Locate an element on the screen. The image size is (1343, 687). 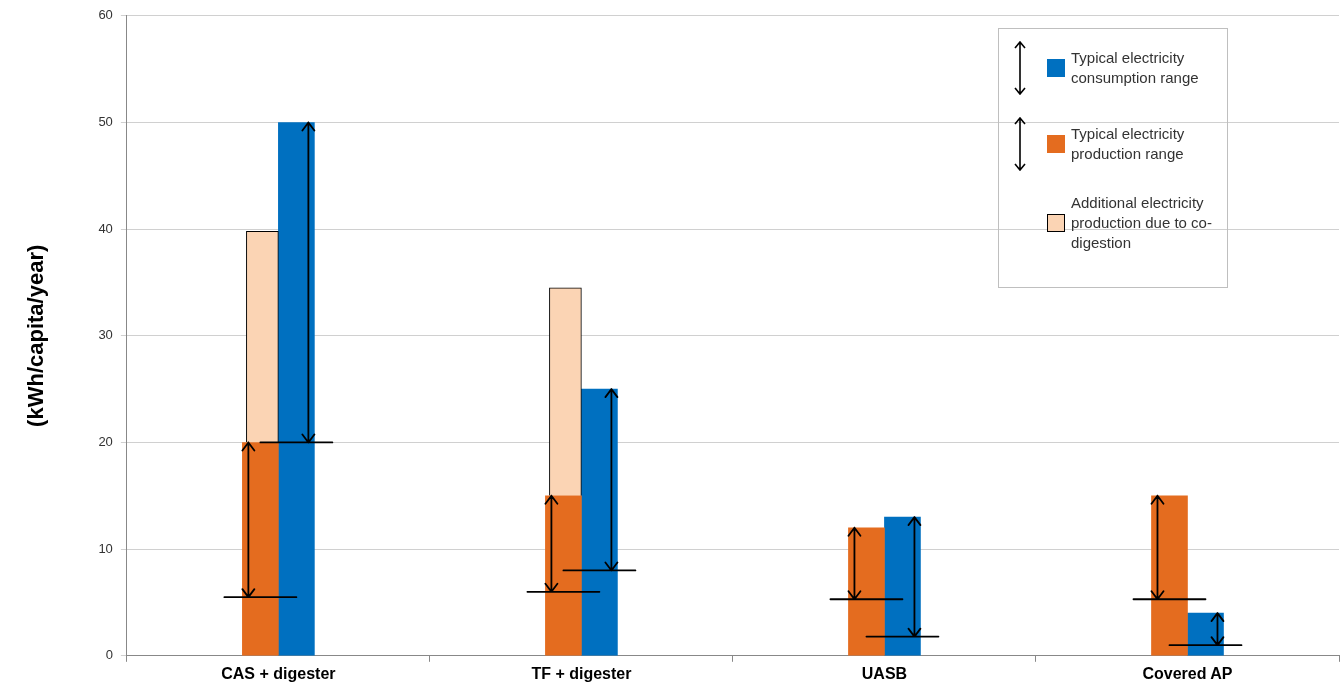
x-tick-label: Covered AP is located at coordinates (1187, 673).